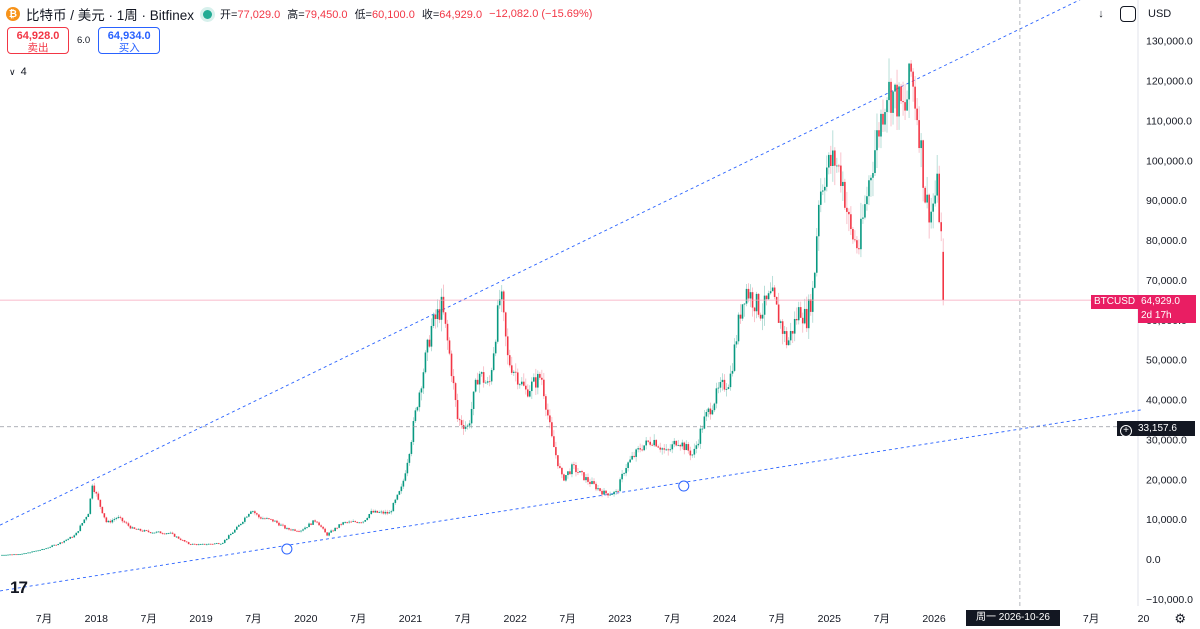 The width and height of the screenshot is (1200, 629). What do you see at coordinates (1166, 401) in the screenshot?
I see `price-tick-label: 40,000.0` at bounding box center [1166, 401].